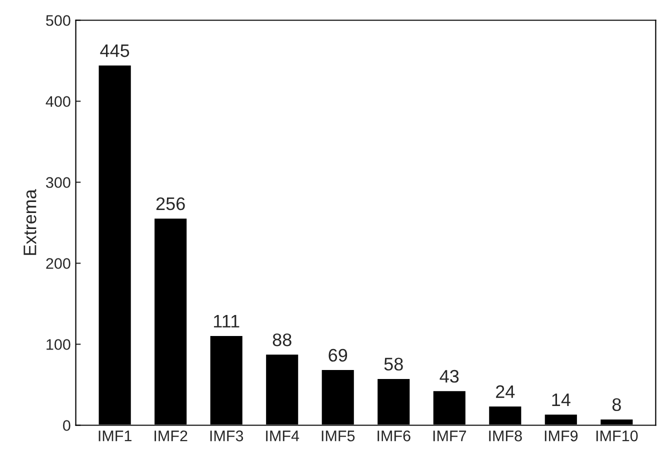 The width and height of the screenshot is (659, 450). I want to click on data-label: 445, so click(115, 51).